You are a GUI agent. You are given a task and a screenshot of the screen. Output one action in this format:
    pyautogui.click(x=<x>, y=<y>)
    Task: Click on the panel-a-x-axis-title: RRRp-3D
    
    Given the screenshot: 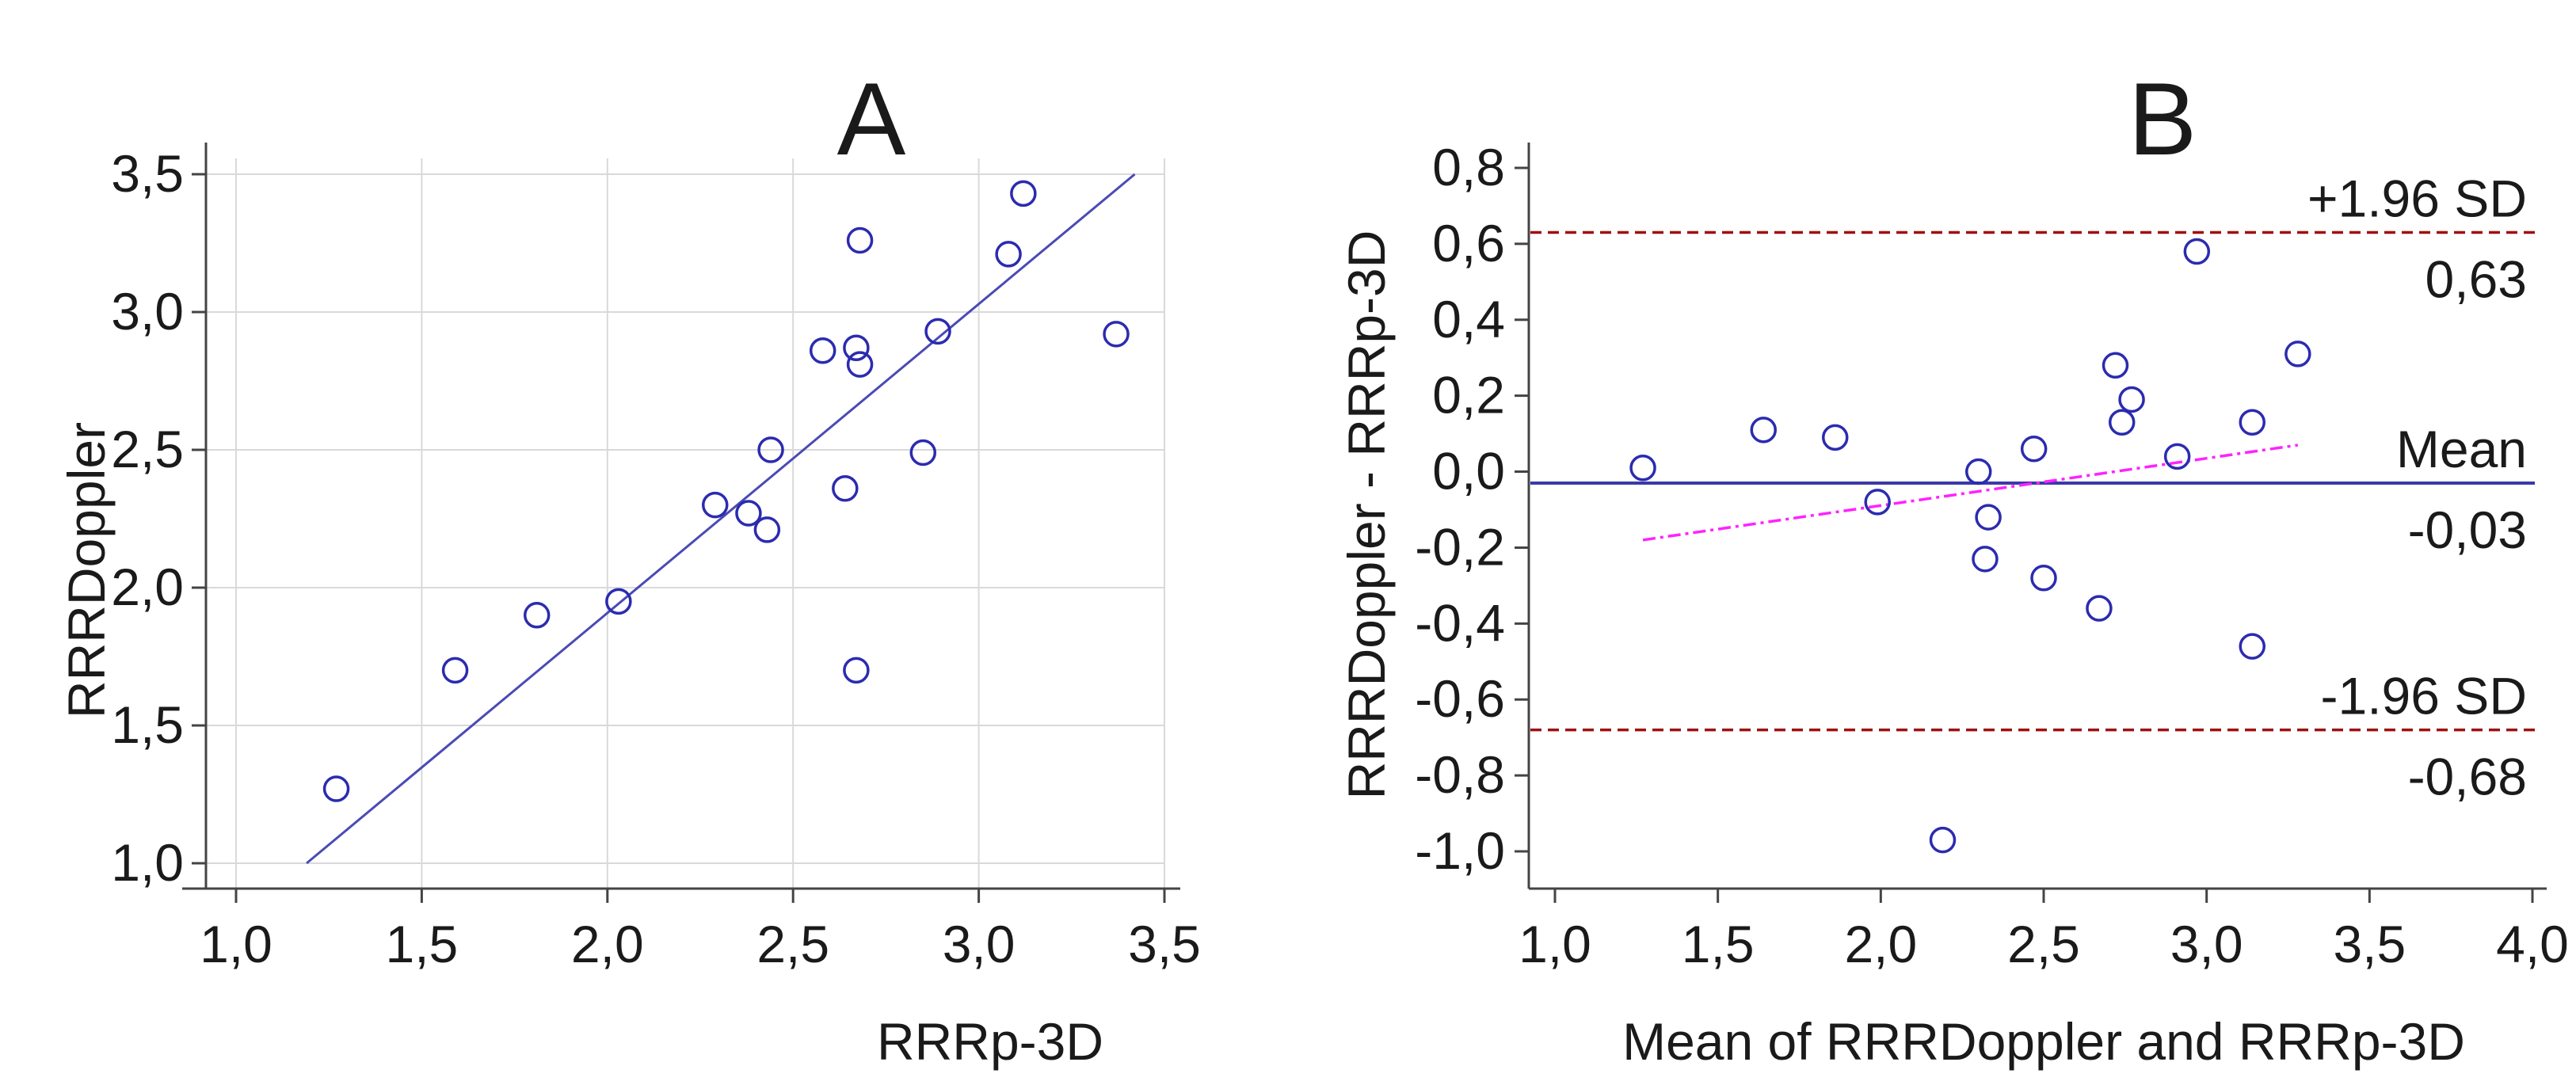 What is the action you would take?
    pyautogui.click(x=990, y=1041)
    